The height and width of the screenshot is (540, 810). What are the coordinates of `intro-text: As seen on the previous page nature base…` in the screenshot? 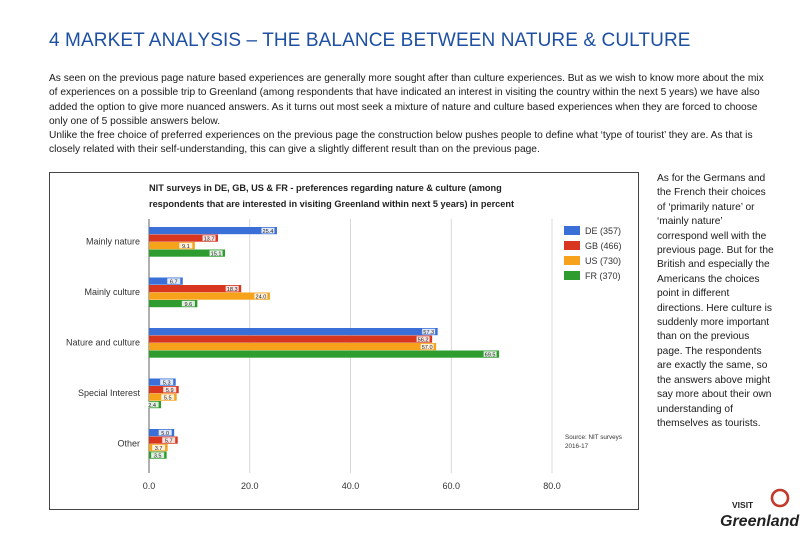 It's located at (411, 115).